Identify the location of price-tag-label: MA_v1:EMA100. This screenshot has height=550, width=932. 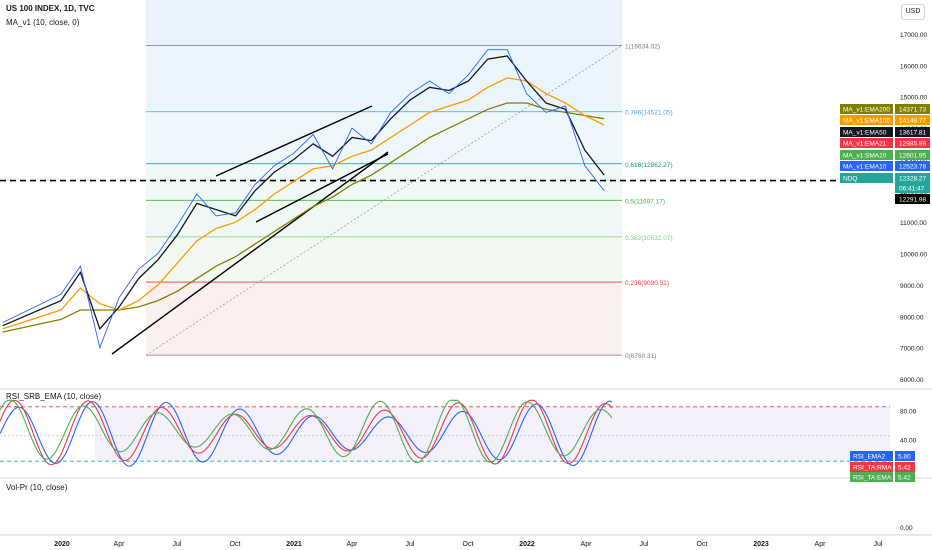
(866, 121).